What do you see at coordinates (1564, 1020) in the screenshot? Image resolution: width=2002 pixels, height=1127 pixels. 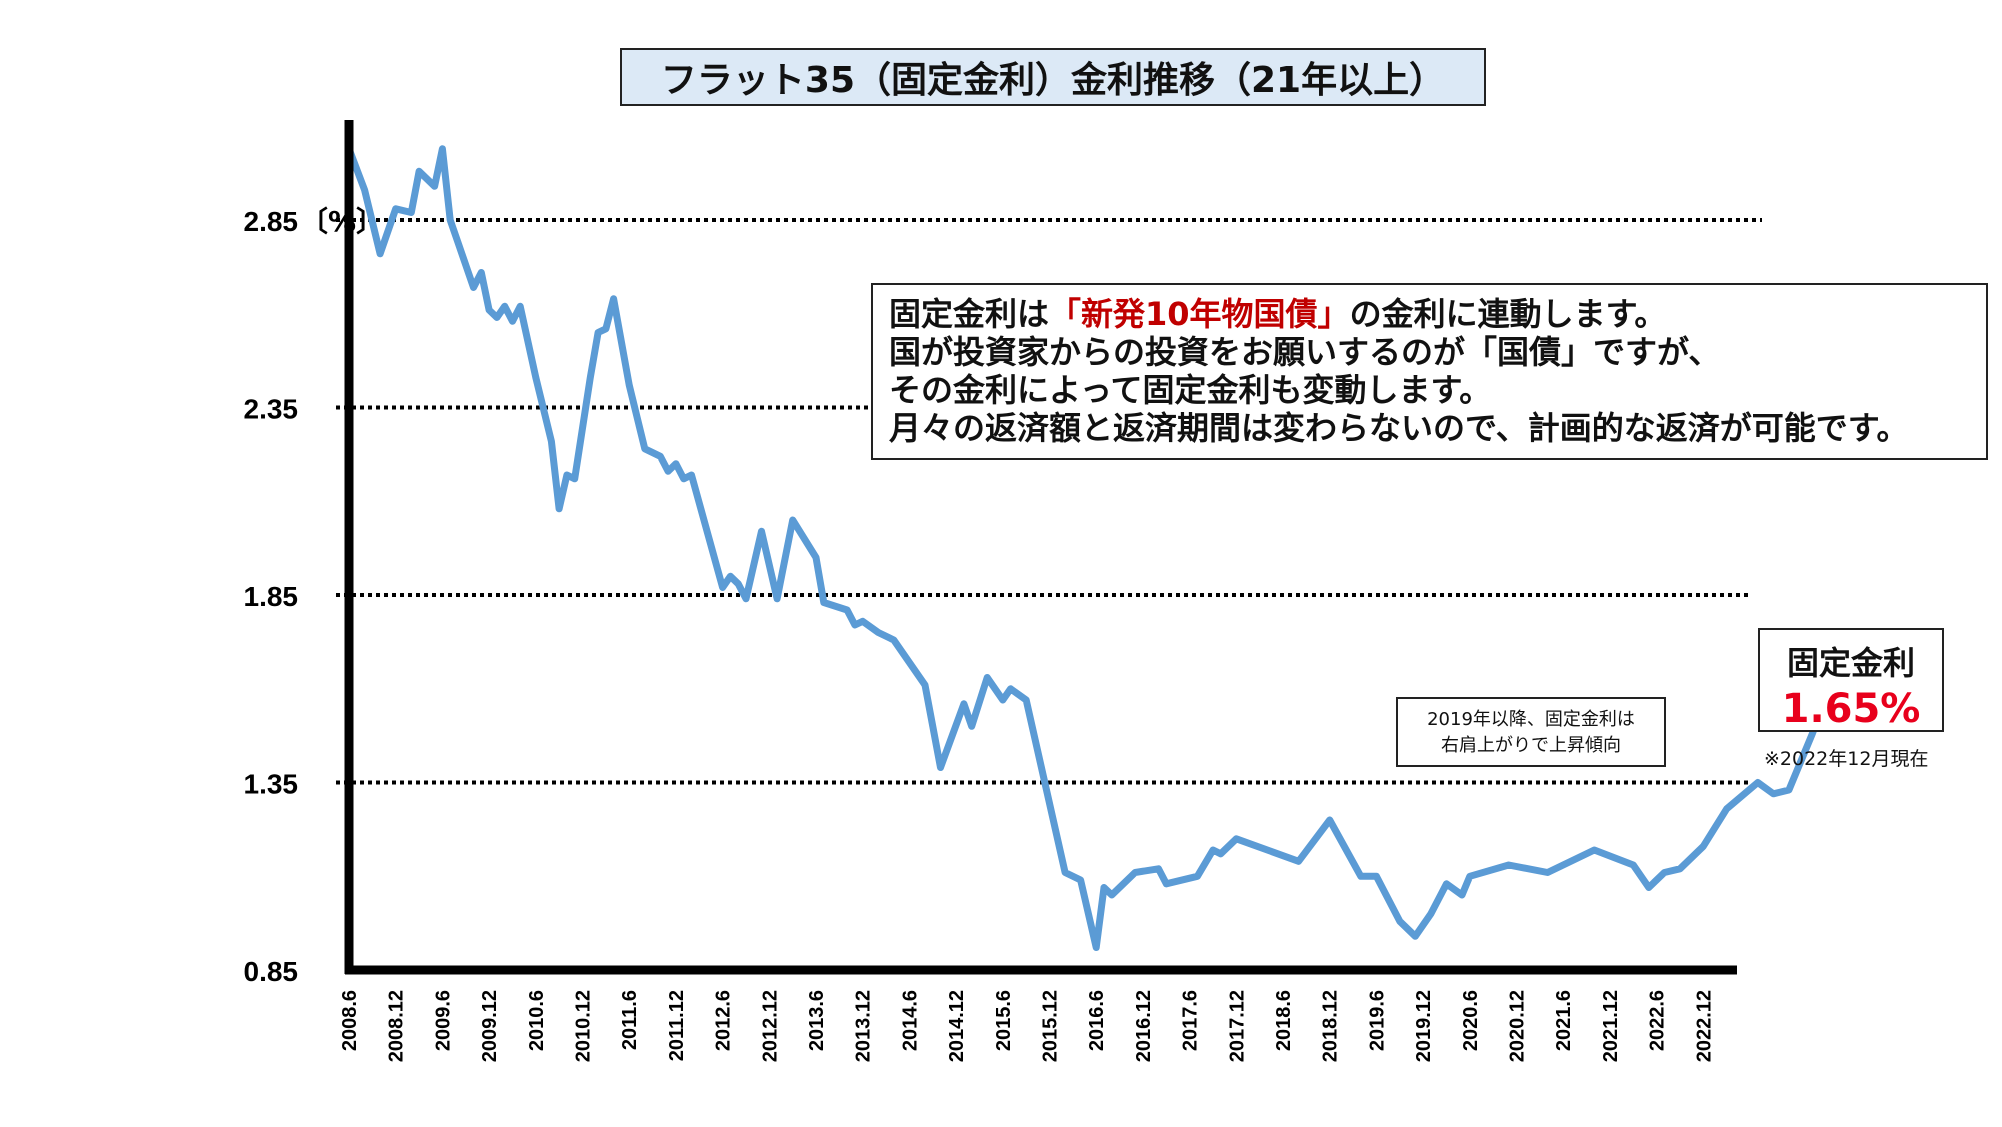 I see `x-tick-label: 2021.6` at bounding box center [1564, 1020].